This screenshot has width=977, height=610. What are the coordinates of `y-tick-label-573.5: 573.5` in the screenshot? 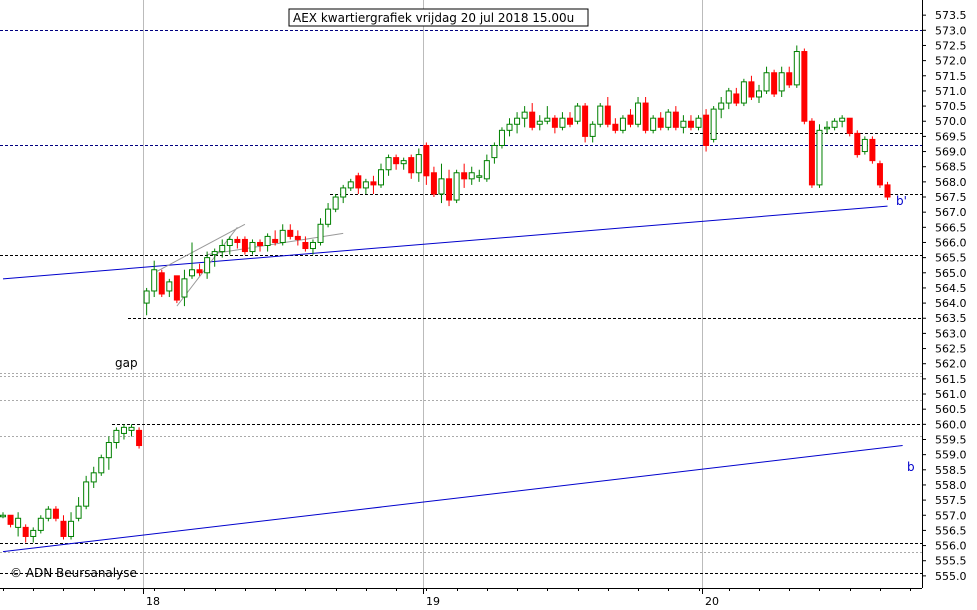 It's located at (951, 15).